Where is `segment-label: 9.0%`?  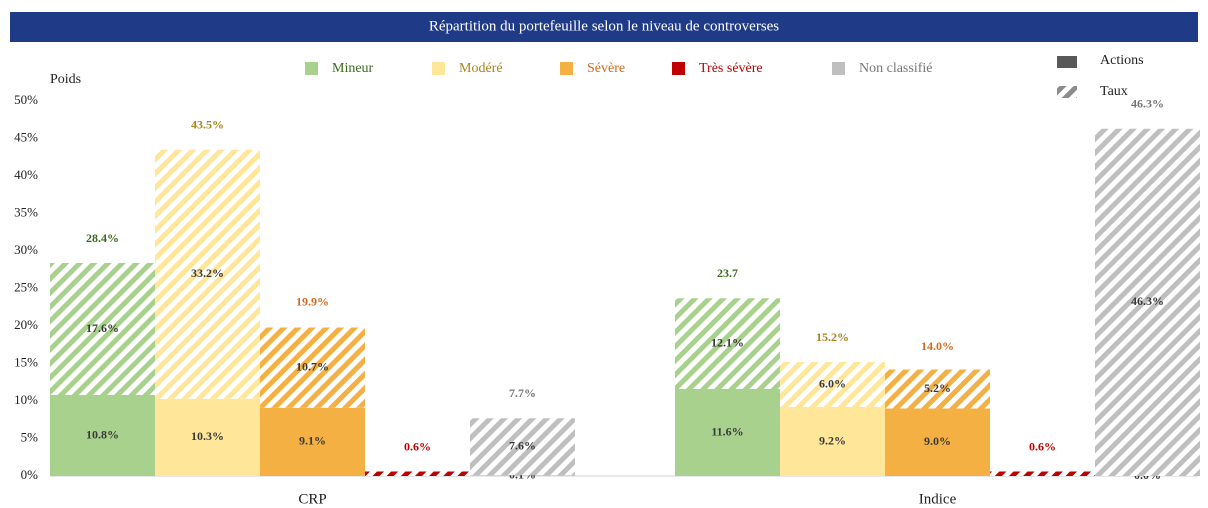 segment-label: 9.0% is located at coordinates (937, 441).